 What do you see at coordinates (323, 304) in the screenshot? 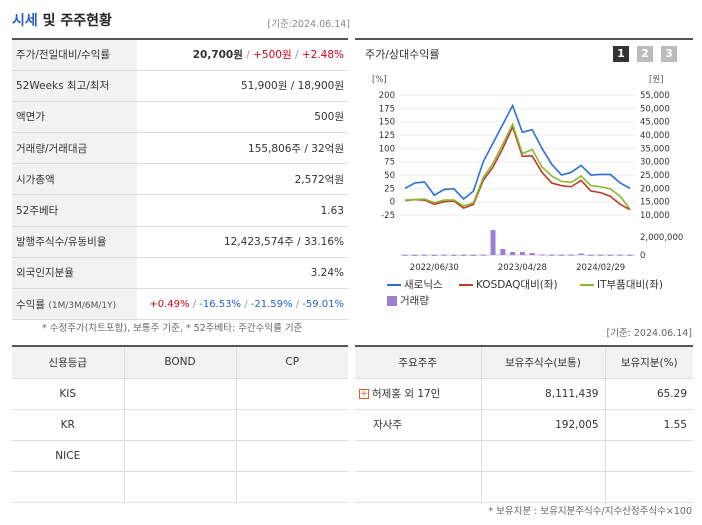
I see `return-1y: -59.01%` at bounding box center [323, 304].